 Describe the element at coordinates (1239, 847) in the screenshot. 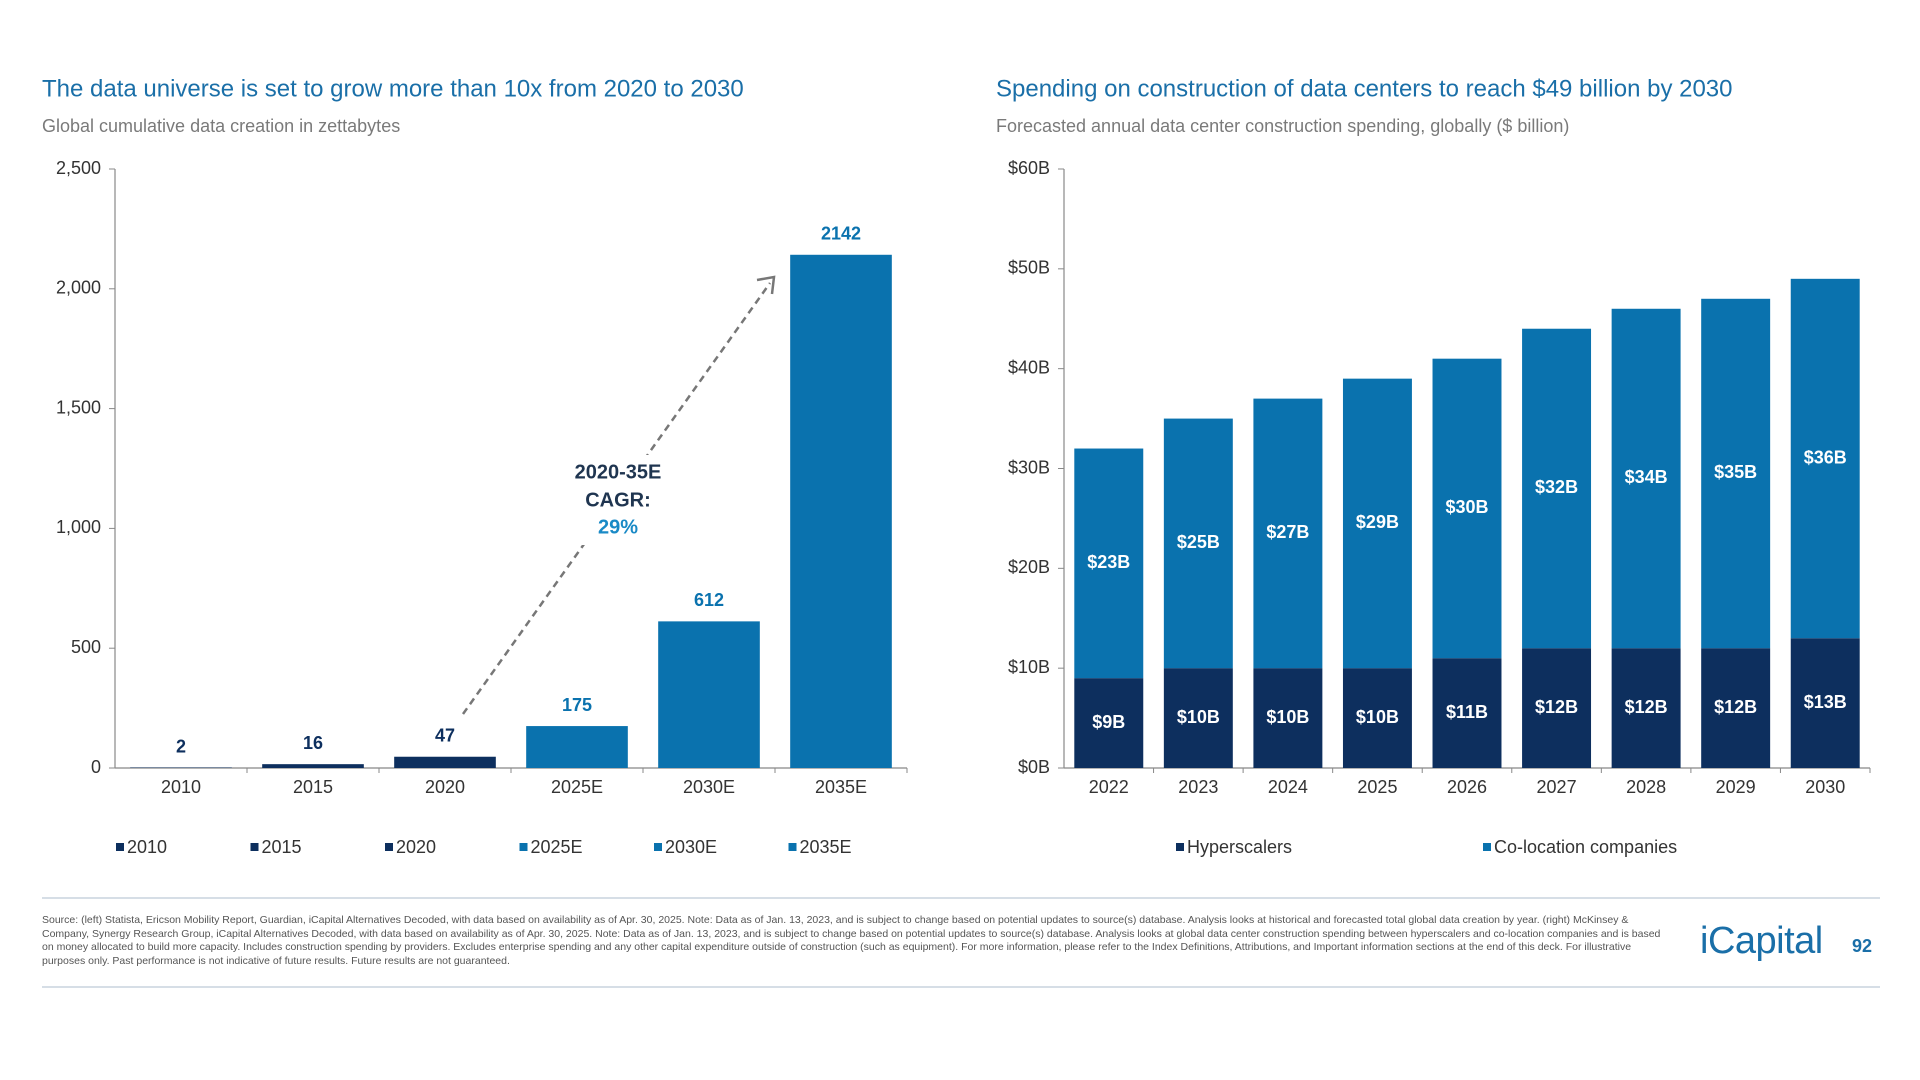

I see `legend-label: Hyperscalers` at that location.